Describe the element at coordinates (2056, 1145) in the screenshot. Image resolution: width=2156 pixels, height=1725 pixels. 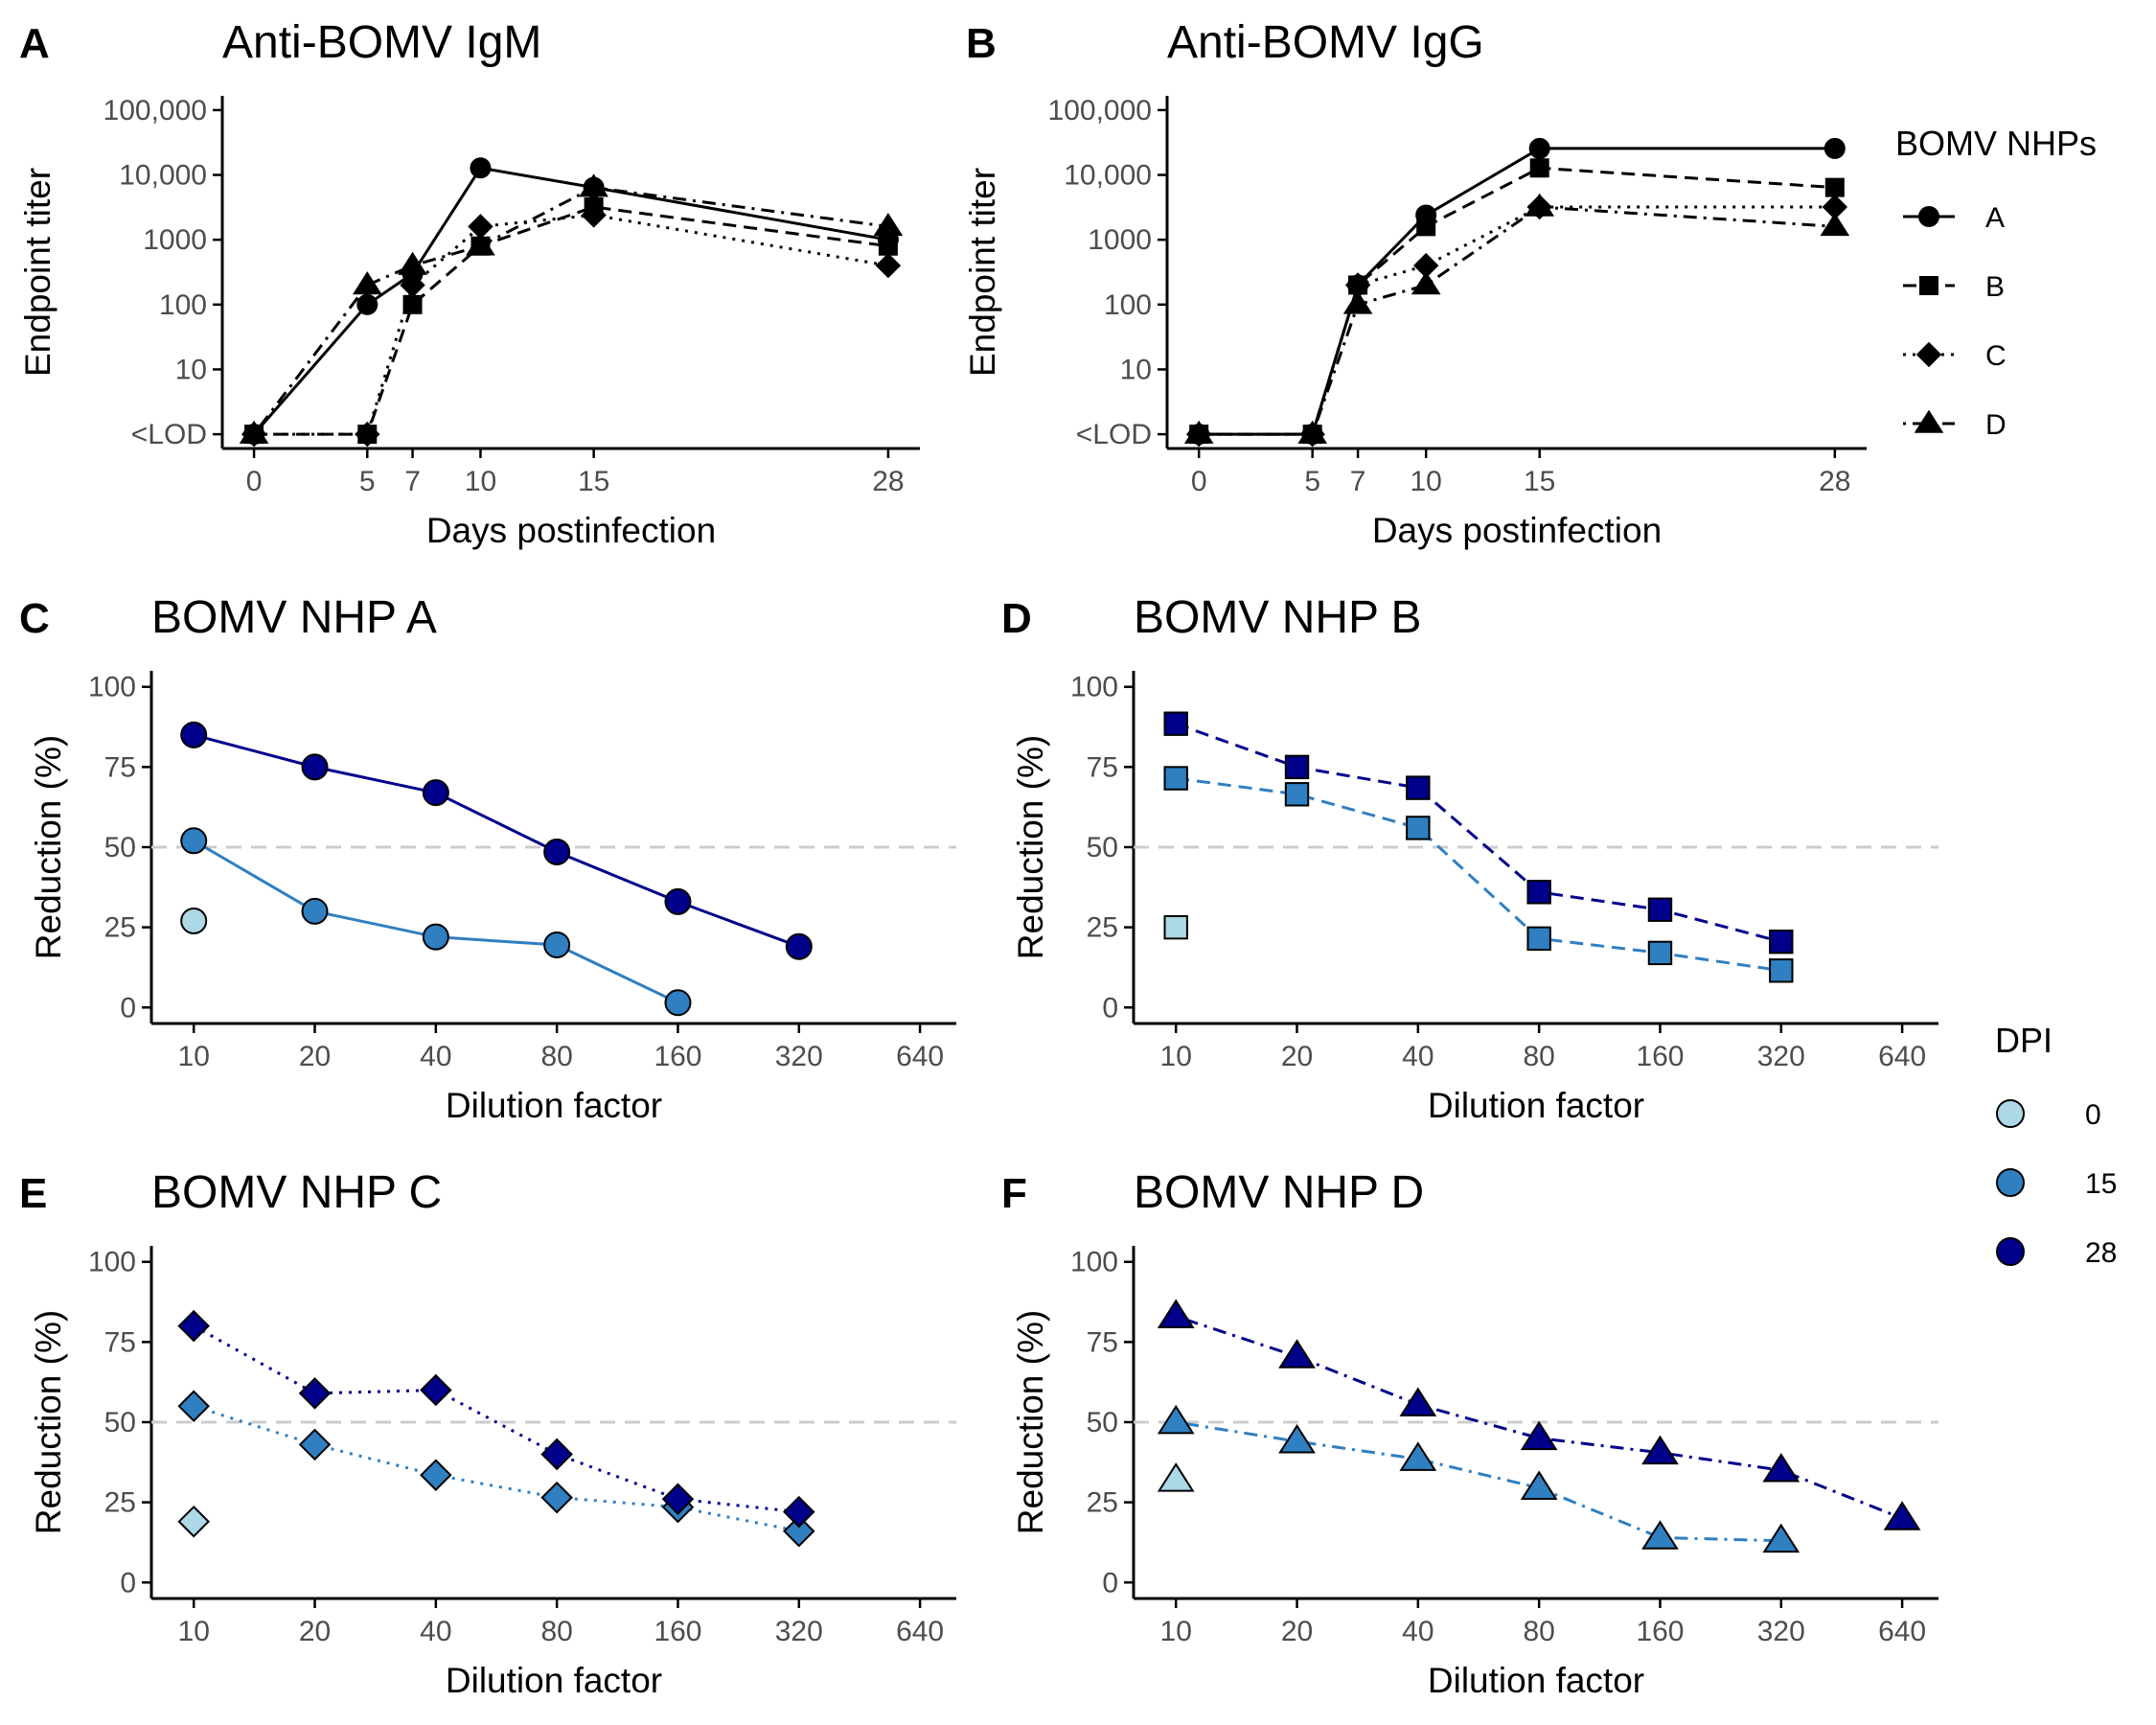
I see `legend-dpi: DPI 0 15 28` at that location.